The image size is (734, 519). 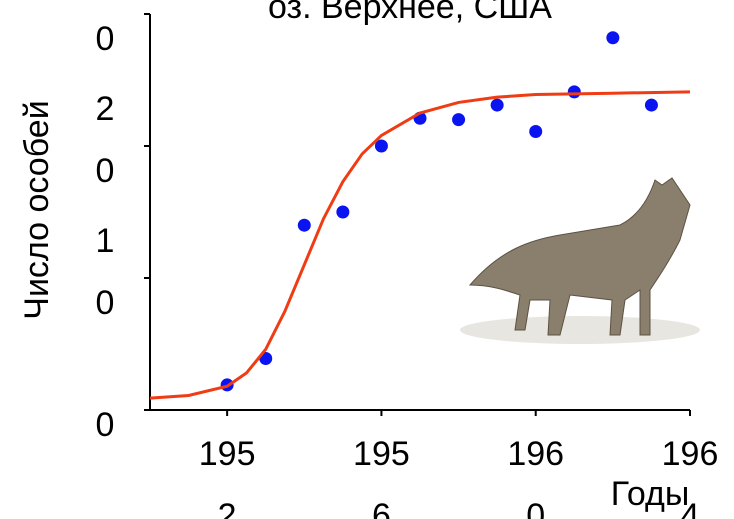 What do you see at coordinates (227, 477) in the screenshot?
I see `x-tick-label: 195 2` at bounding box center [227, 477].